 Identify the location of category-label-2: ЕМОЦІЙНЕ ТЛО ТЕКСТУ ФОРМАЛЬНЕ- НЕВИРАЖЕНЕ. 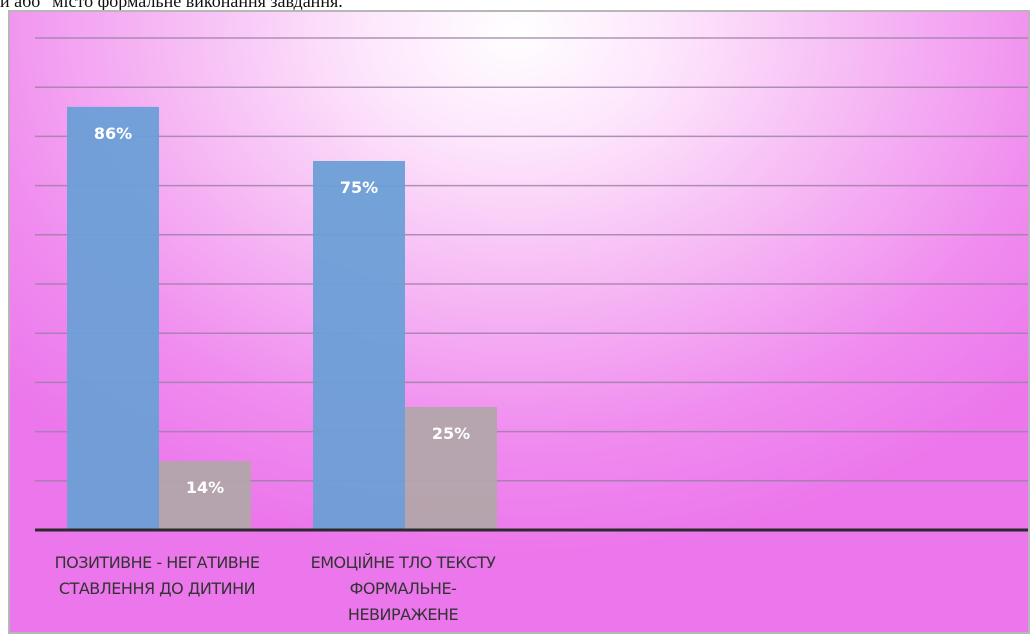
(403, 589).